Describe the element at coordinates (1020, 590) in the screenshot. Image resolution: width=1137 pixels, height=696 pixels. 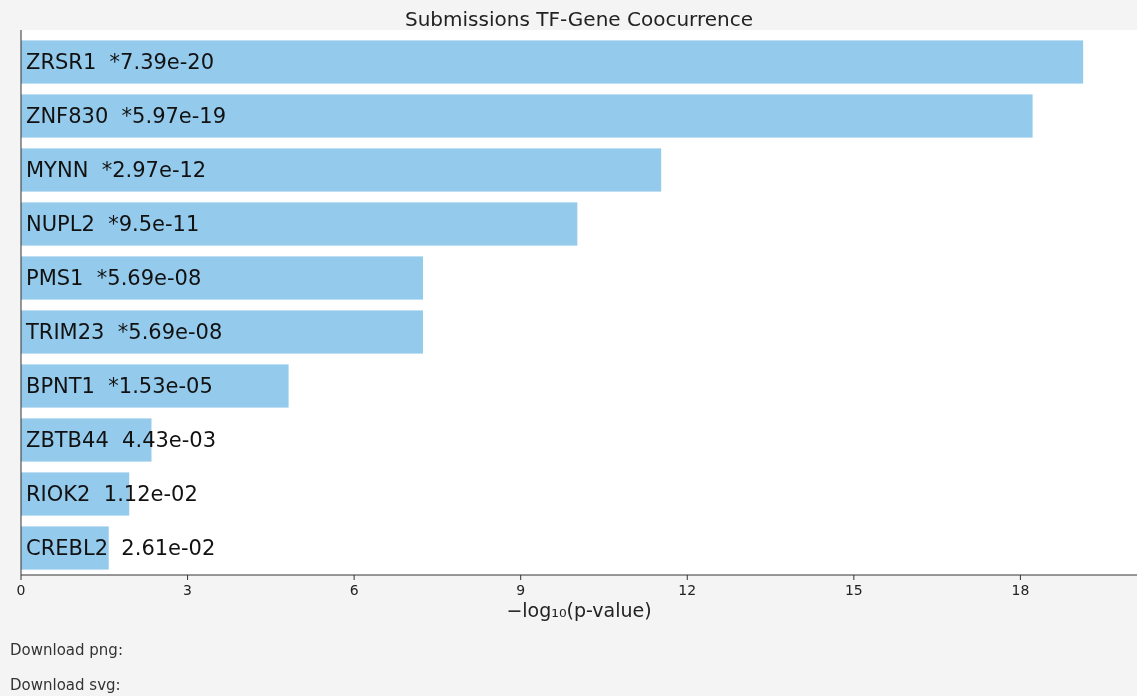
I see `x-tick-label: 18` at that location.